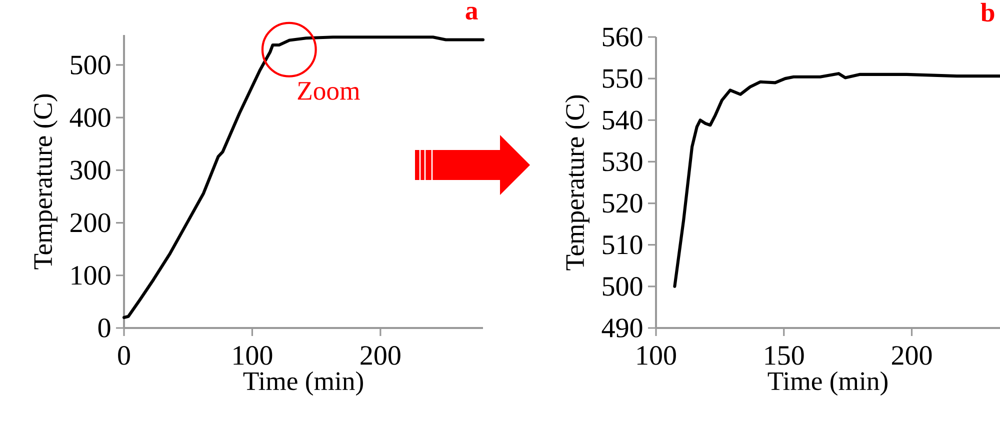 The height and width of the screenshot is (427, 1000). I want to click on y-tick-label: 530, so click(622, 162).